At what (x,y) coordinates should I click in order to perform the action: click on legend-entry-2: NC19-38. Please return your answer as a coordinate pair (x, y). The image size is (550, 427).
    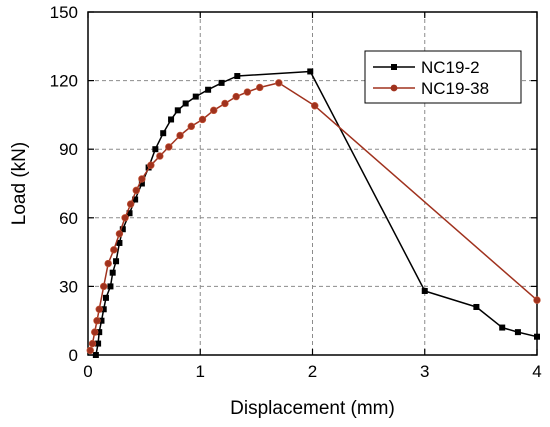
    Looking at the image, I should click on (431, 88).